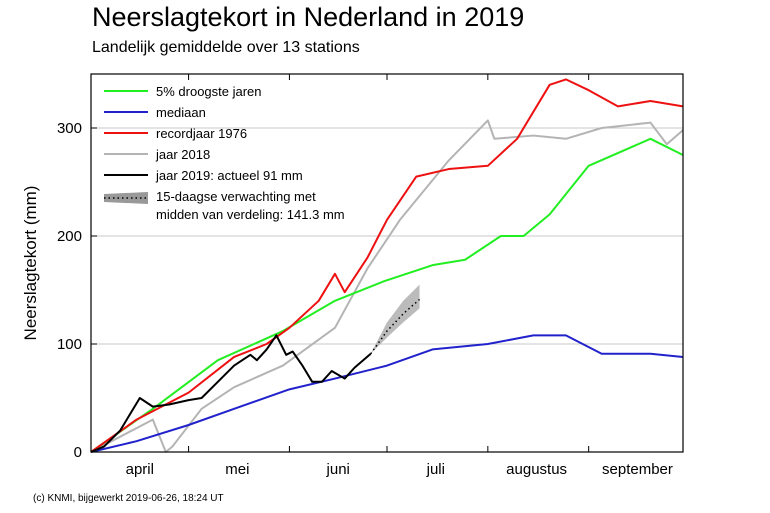 The height and width of the screenshot is (513, 770). Describe the element at coordinates (308, 17) in the screenshot. I see `chart-title: Neerslagtekort in Nederland in 2019` at that location.